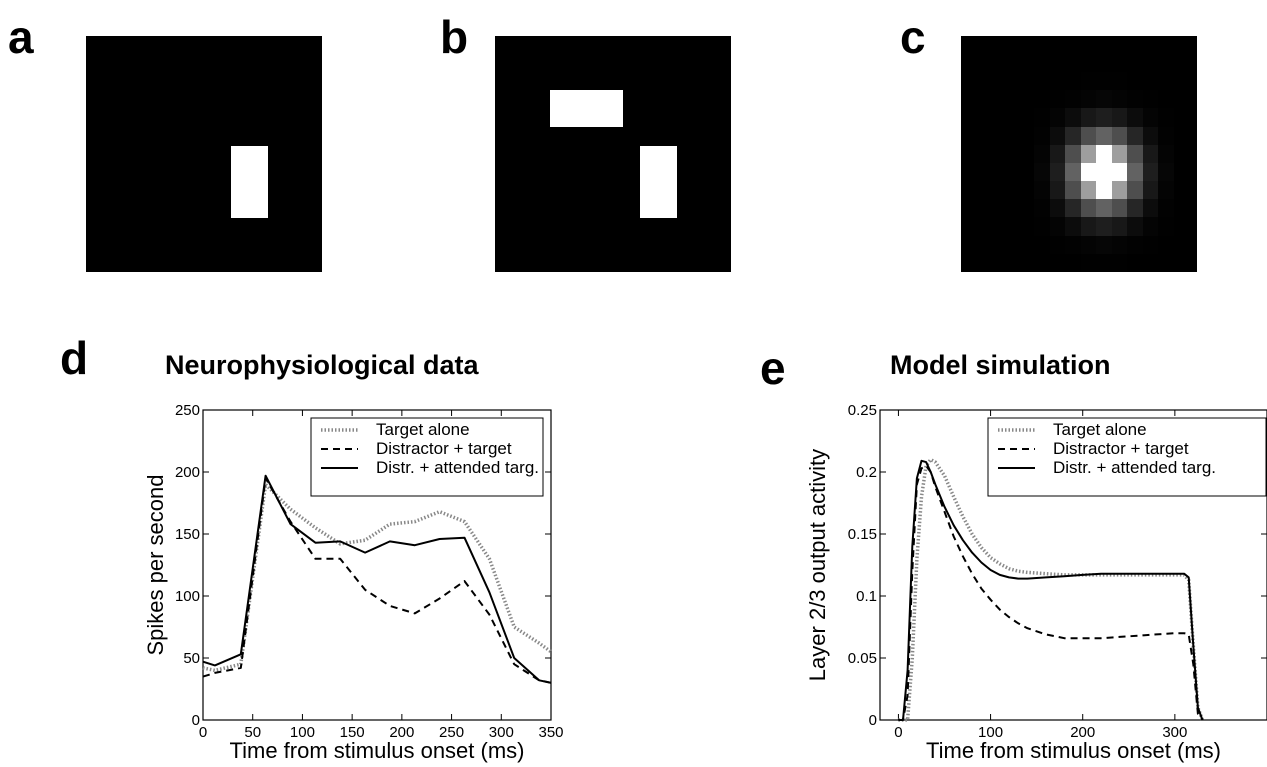 The image size is (1267, 767). I want to click on y-tick-label: 0.05, so click(862, 658).